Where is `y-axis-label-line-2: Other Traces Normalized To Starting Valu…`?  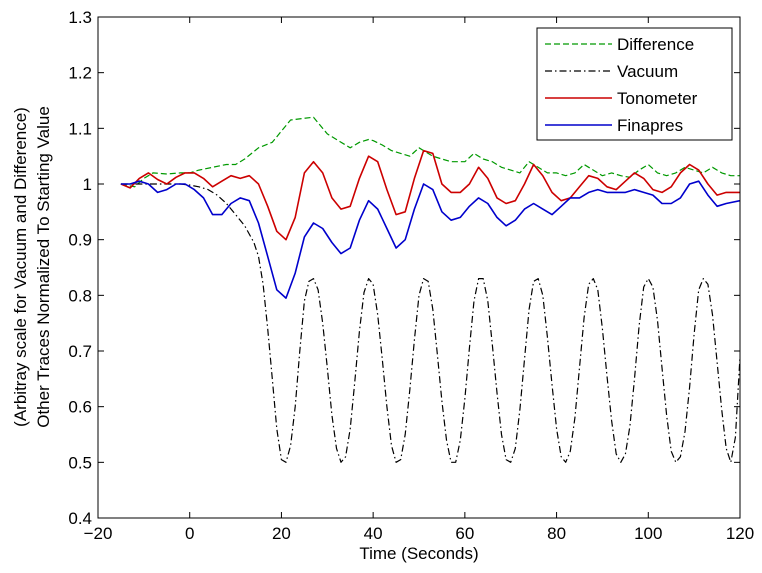
y-axis-label-line-2: Other Traces Normalized To Starting Valu… is located at coordinates (43, 267).